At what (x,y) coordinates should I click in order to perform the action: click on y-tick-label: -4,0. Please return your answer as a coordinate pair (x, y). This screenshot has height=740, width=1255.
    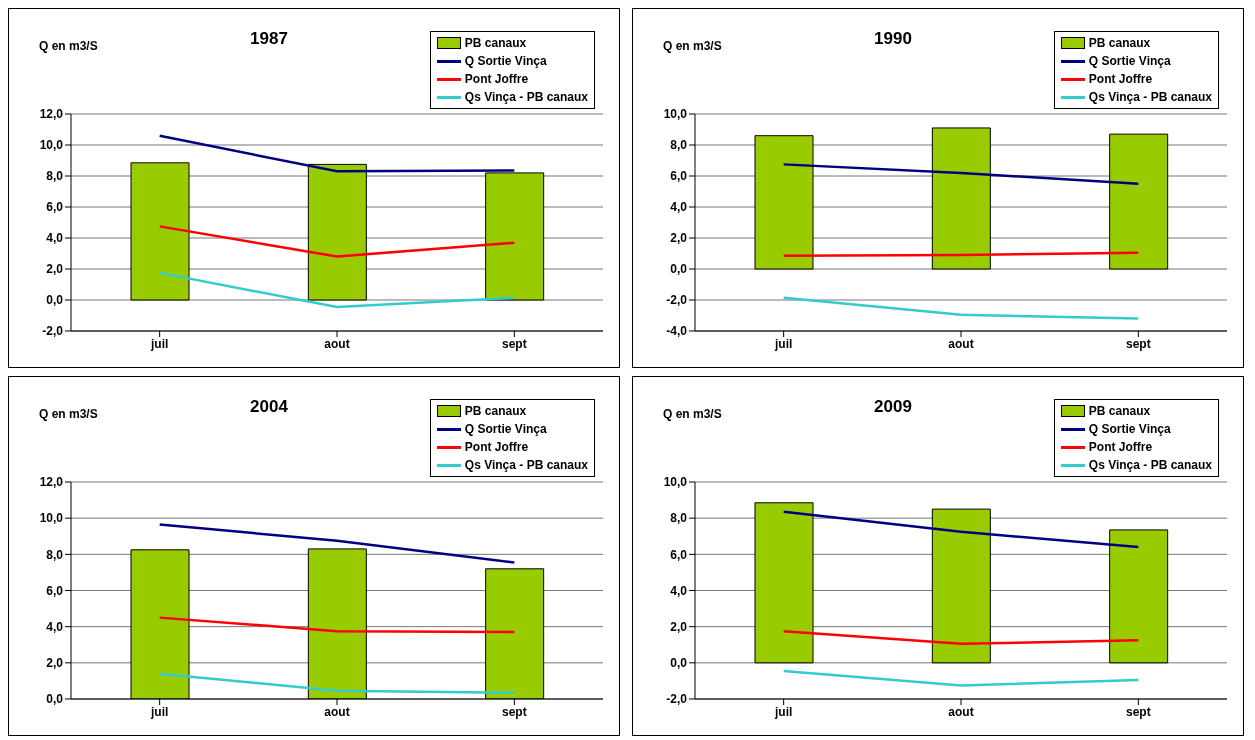
    Looking at the image, I should click on (677, 331).